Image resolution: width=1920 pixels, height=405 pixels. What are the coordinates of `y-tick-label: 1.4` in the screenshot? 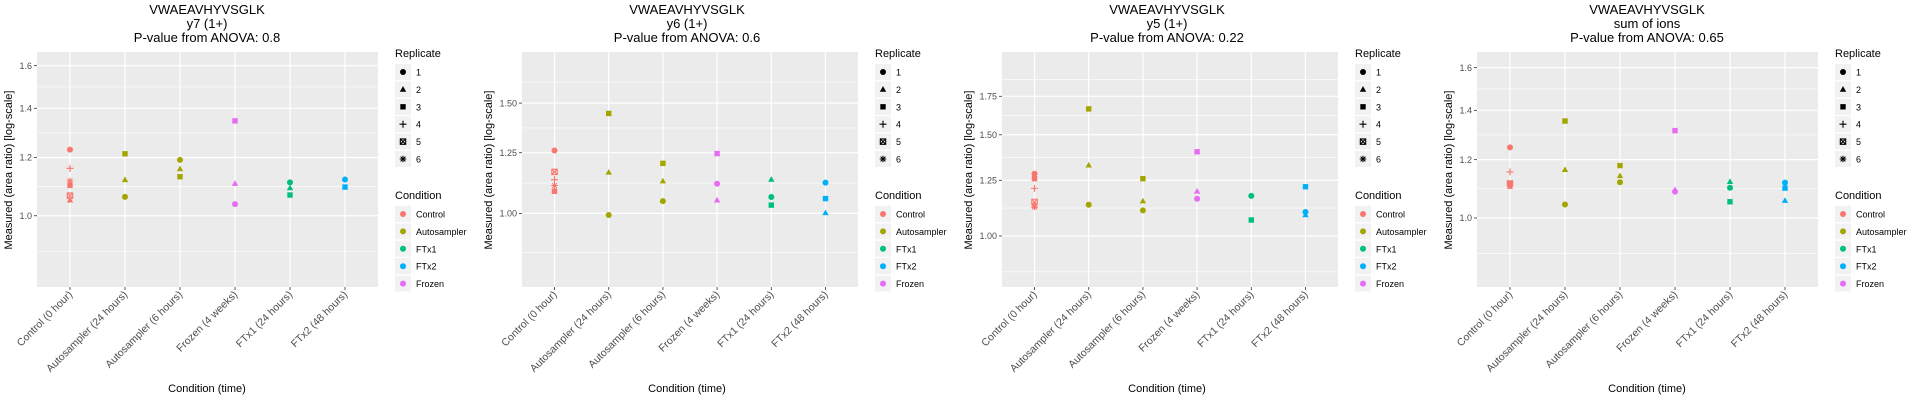 It's located at (1465, 111).